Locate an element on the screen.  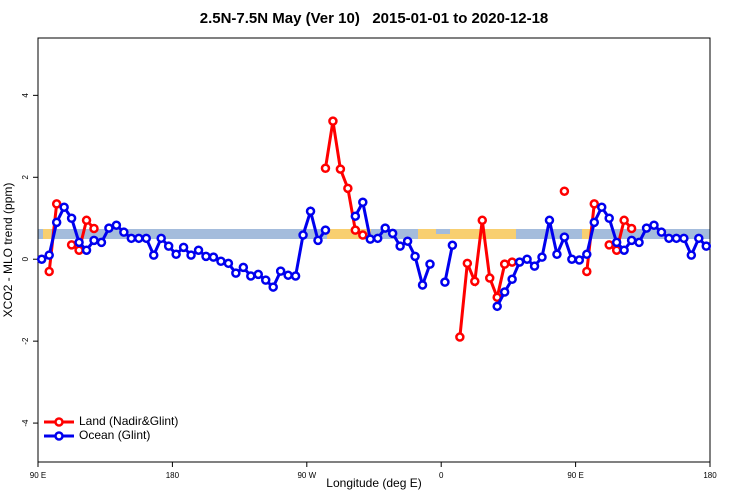
y-tick-label: 0 is located at coordinates (25, 258).